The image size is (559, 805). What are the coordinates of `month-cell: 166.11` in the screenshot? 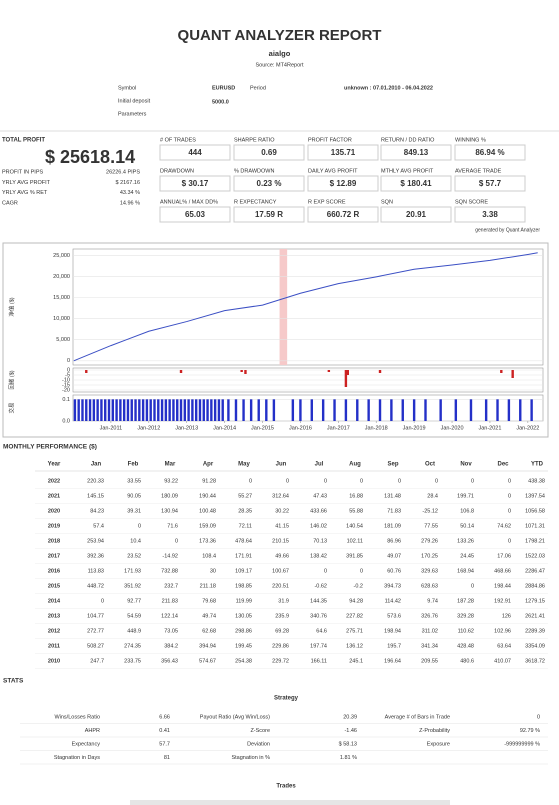 It's located at (319, 661).